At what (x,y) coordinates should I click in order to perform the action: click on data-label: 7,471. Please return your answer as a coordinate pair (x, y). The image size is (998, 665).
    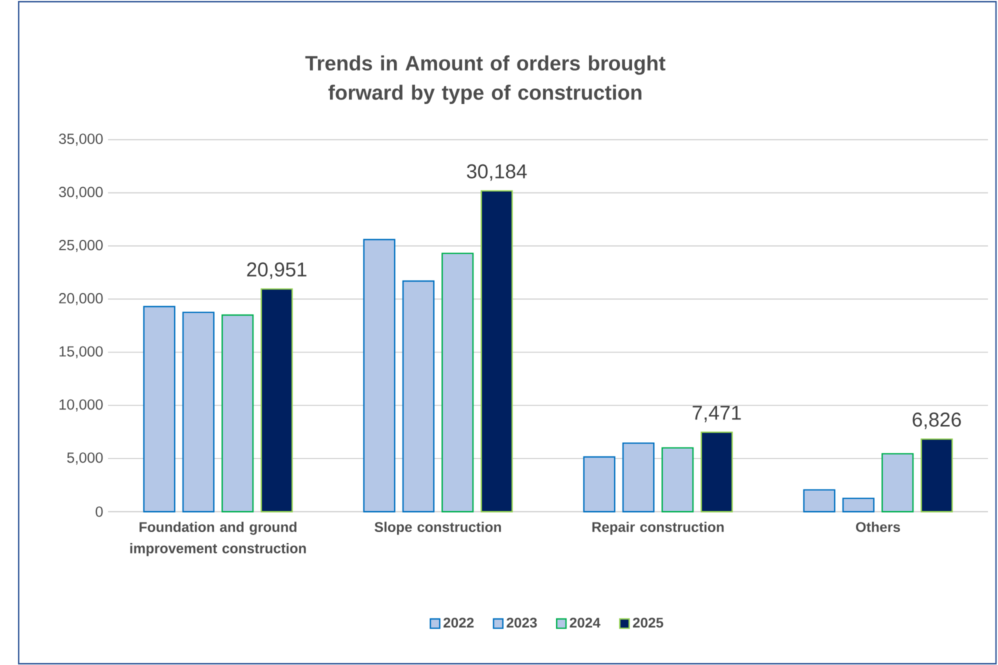
    Looking at the image, I should click on (716, 414).